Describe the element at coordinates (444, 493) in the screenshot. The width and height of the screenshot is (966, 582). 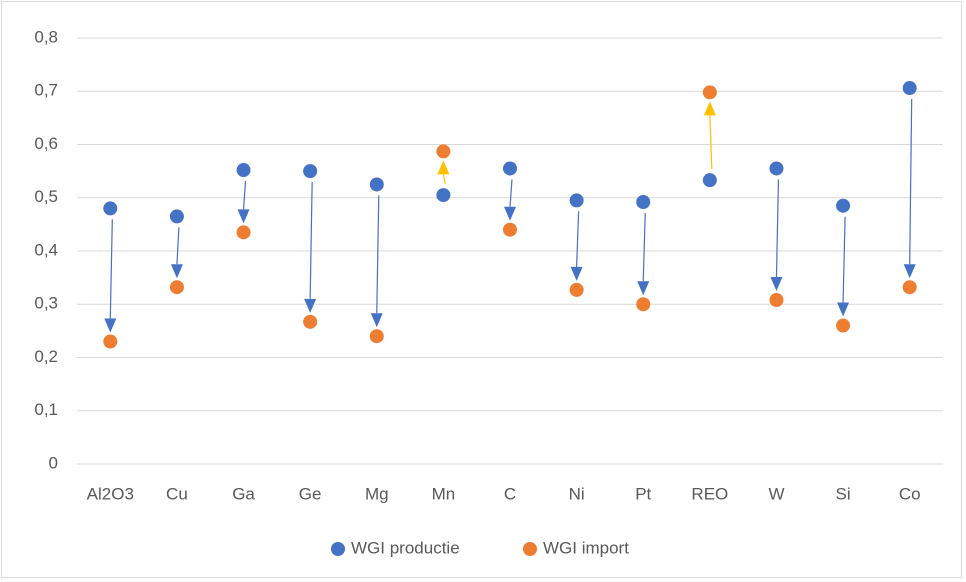
I see `x-tick-label: Mn` at that location.